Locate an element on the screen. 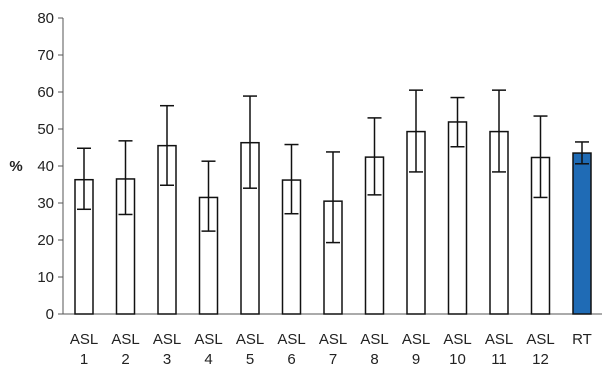  category-label-line2: 9 is located at coordinates (416, 359).